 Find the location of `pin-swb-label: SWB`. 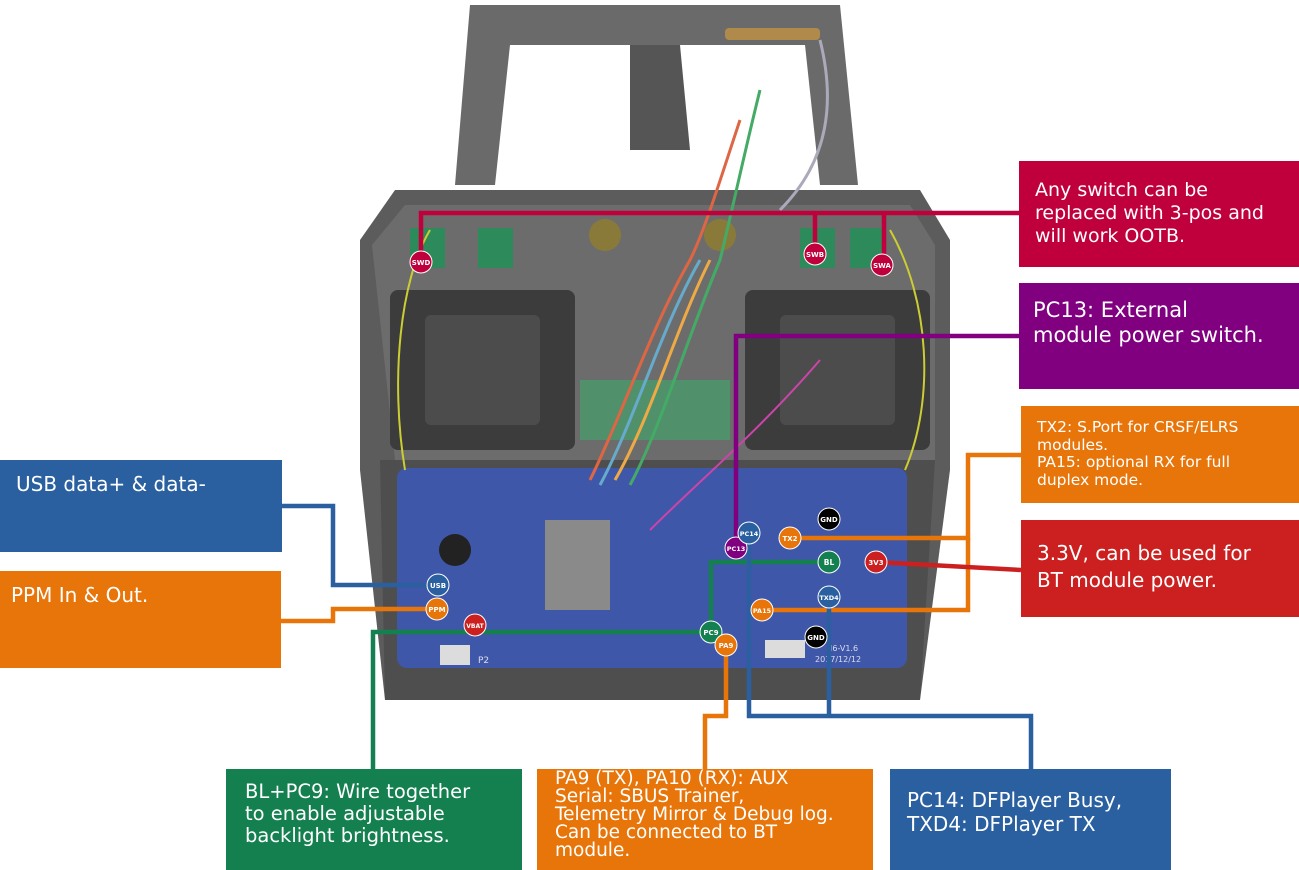

pin-swb-label: SWB is located at coordinates (815, 255).